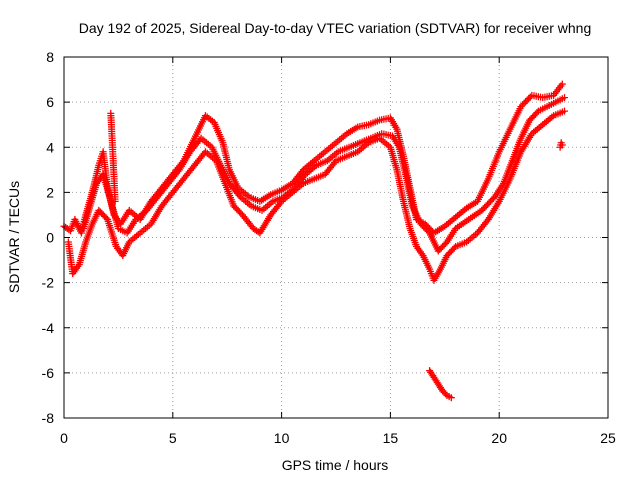 This screenshot has height=480, width=640. I want to click on series-fragment-17h, so click(440, 384).